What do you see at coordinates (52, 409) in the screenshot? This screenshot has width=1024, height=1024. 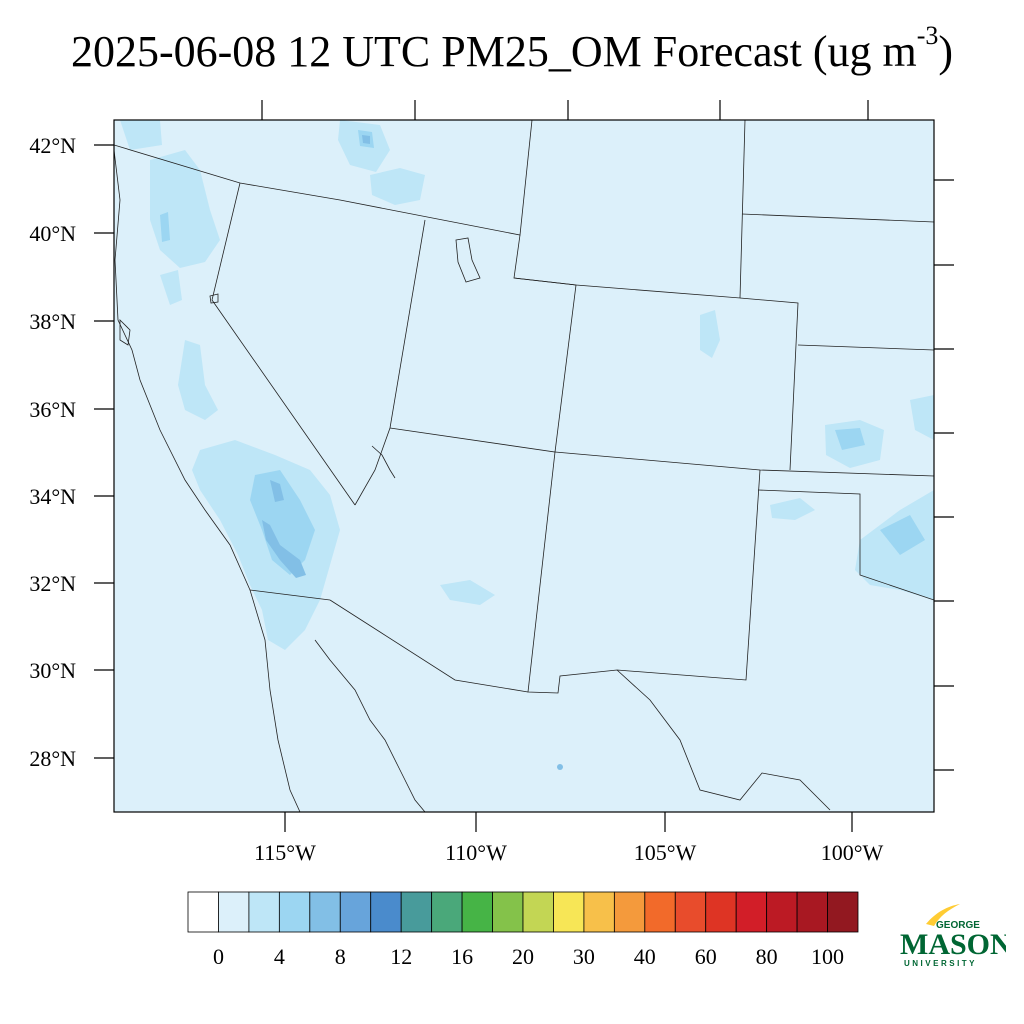 I see `lat-label: 36°N` at bounding box center [52, 409].